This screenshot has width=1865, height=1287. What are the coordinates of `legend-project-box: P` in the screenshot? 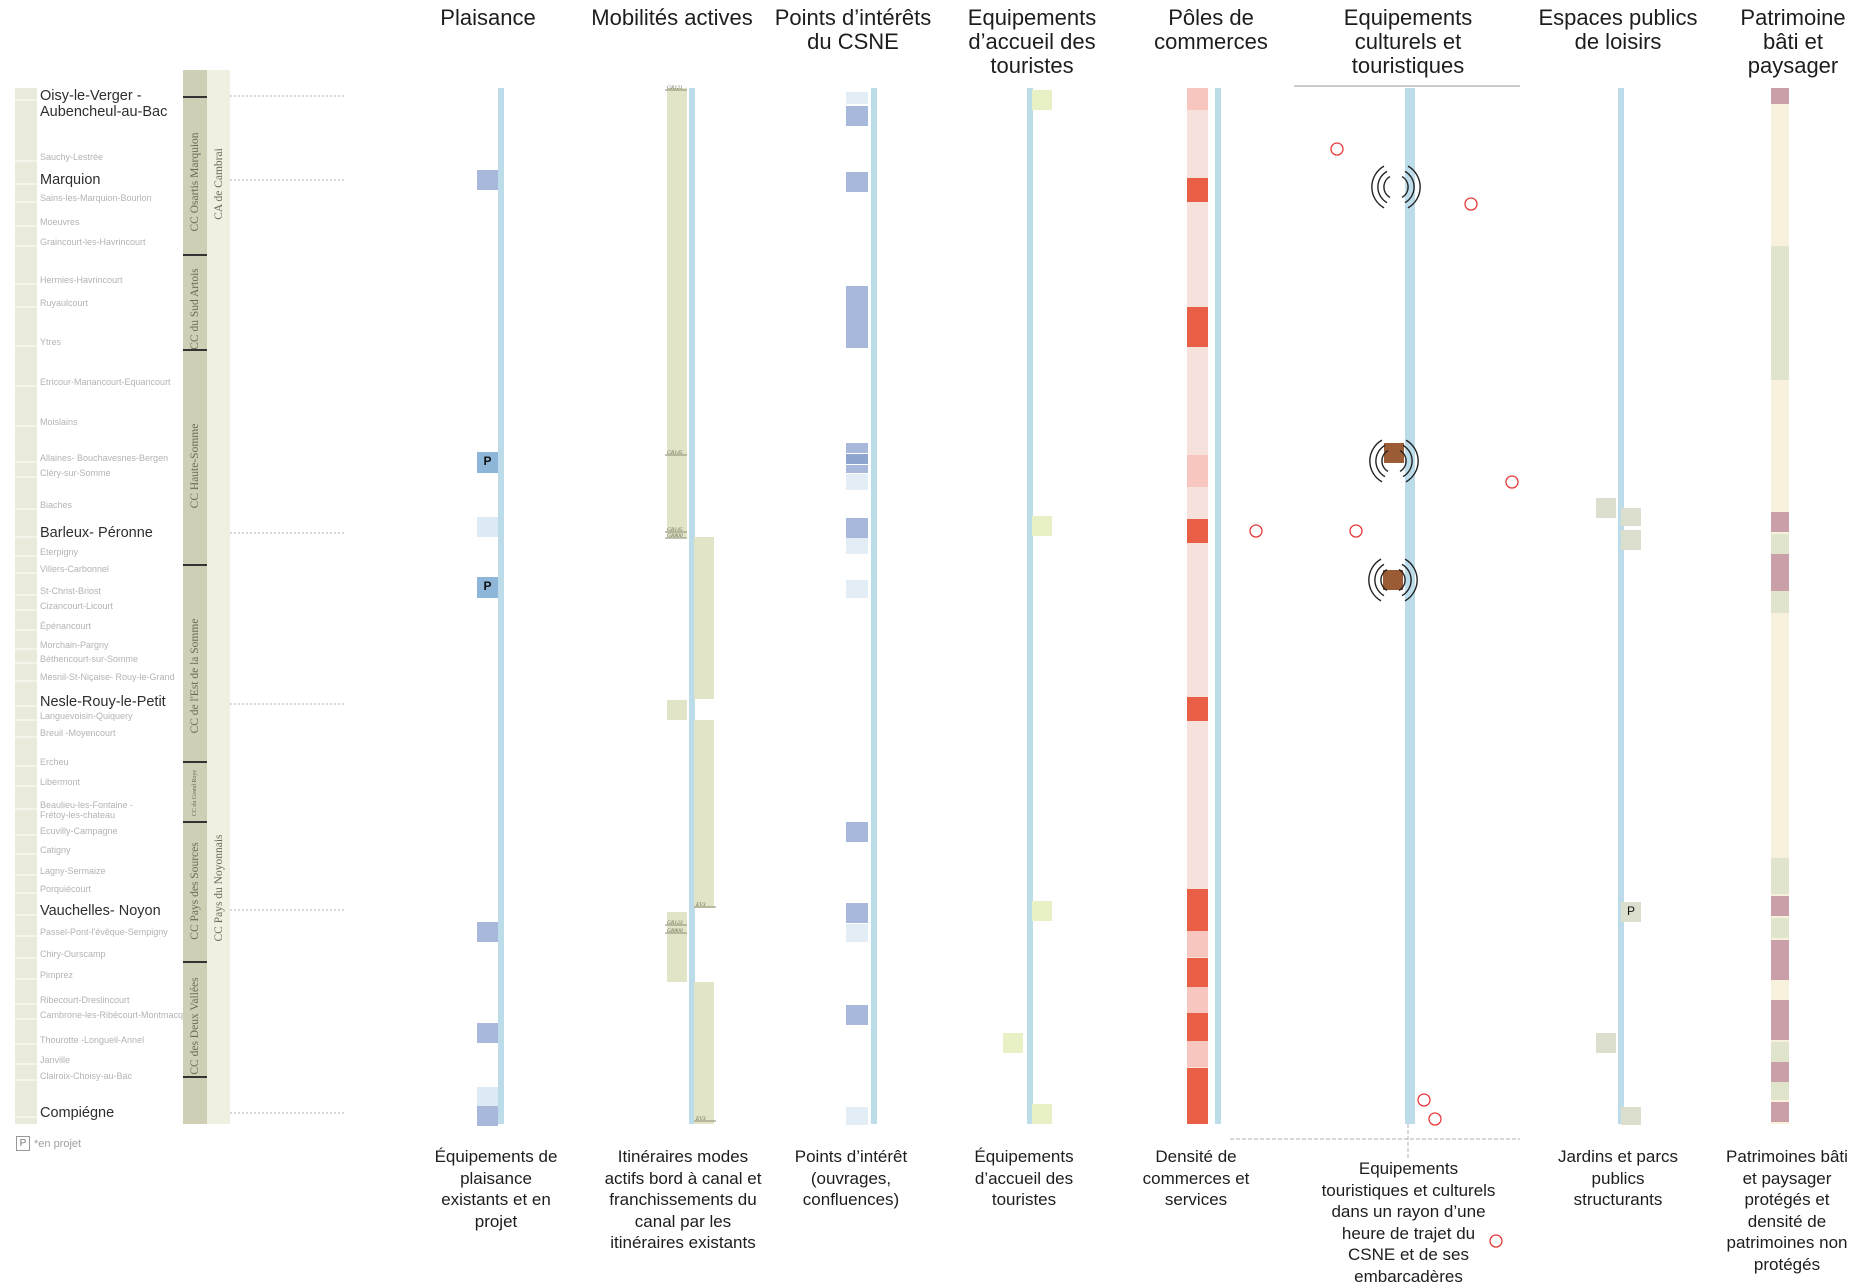 It's located at (23, 1143).